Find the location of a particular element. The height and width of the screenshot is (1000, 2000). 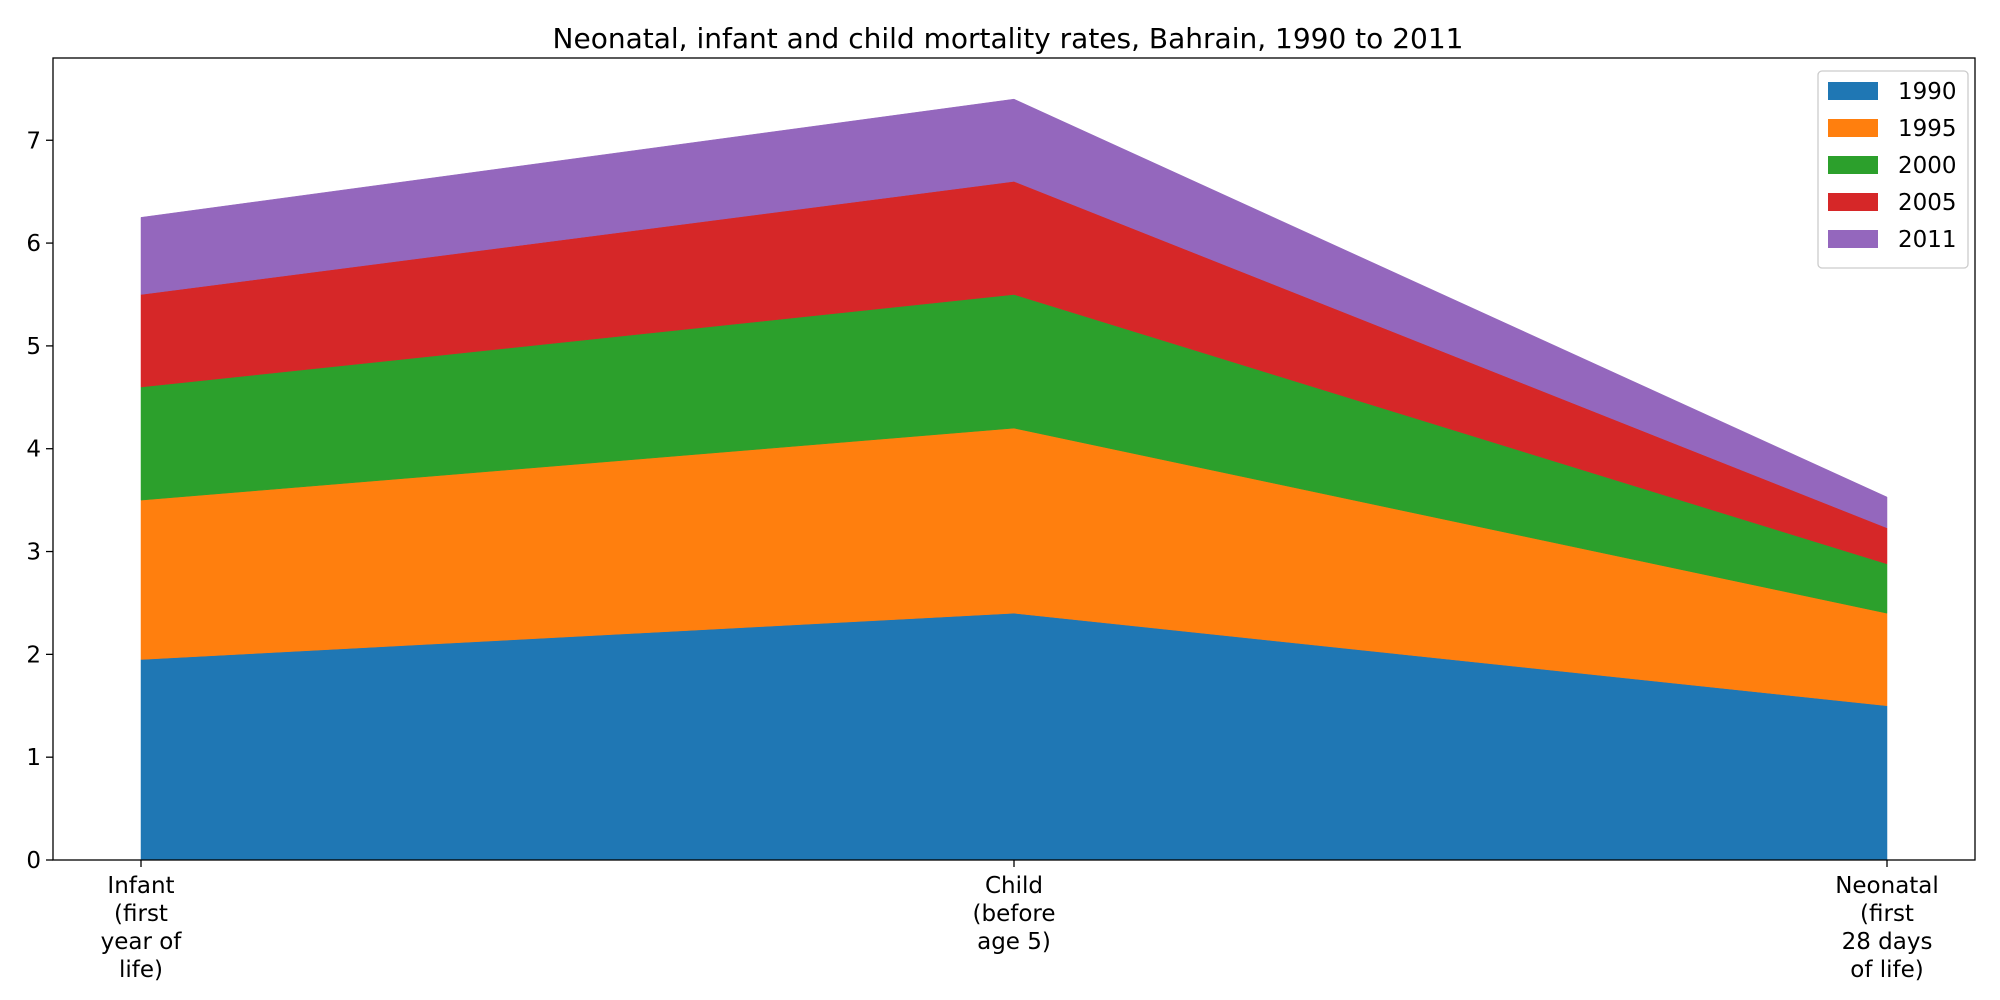

y-tick-label: 7 is located at coordinates (33, 141).